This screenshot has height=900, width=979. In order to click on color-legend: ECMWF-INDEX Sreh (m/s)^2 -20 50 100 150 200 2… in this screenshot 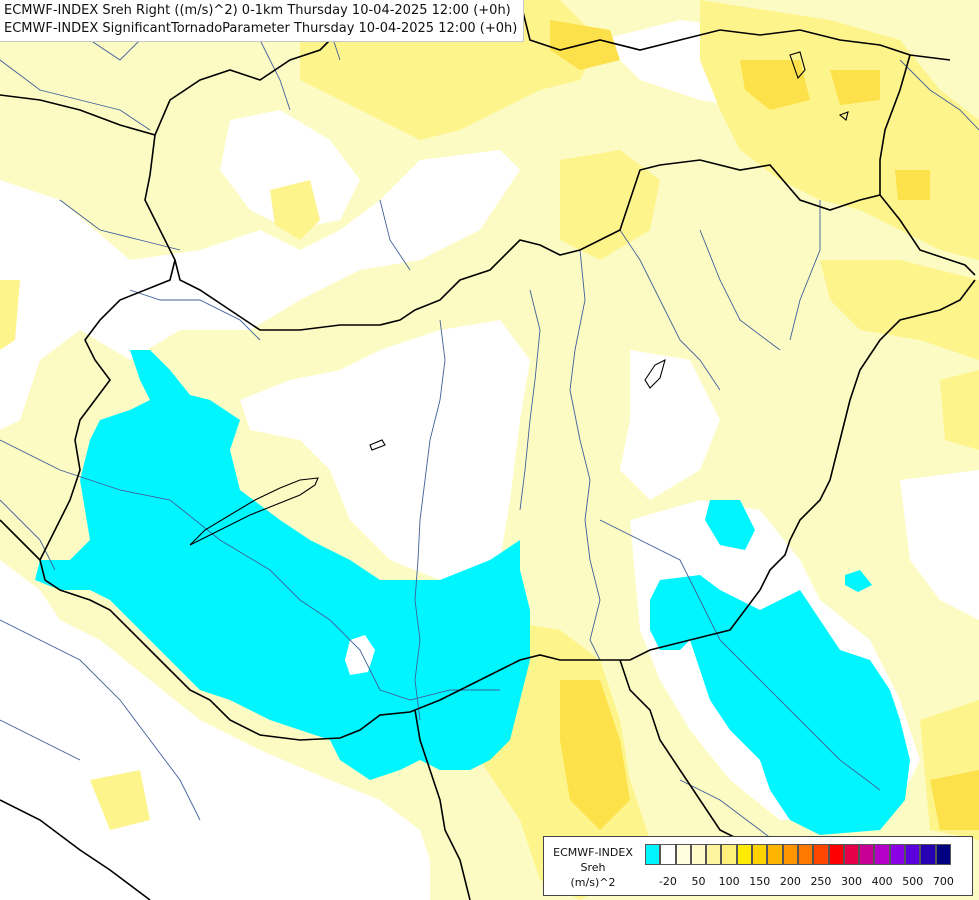, I will do `click(758, 866)`.